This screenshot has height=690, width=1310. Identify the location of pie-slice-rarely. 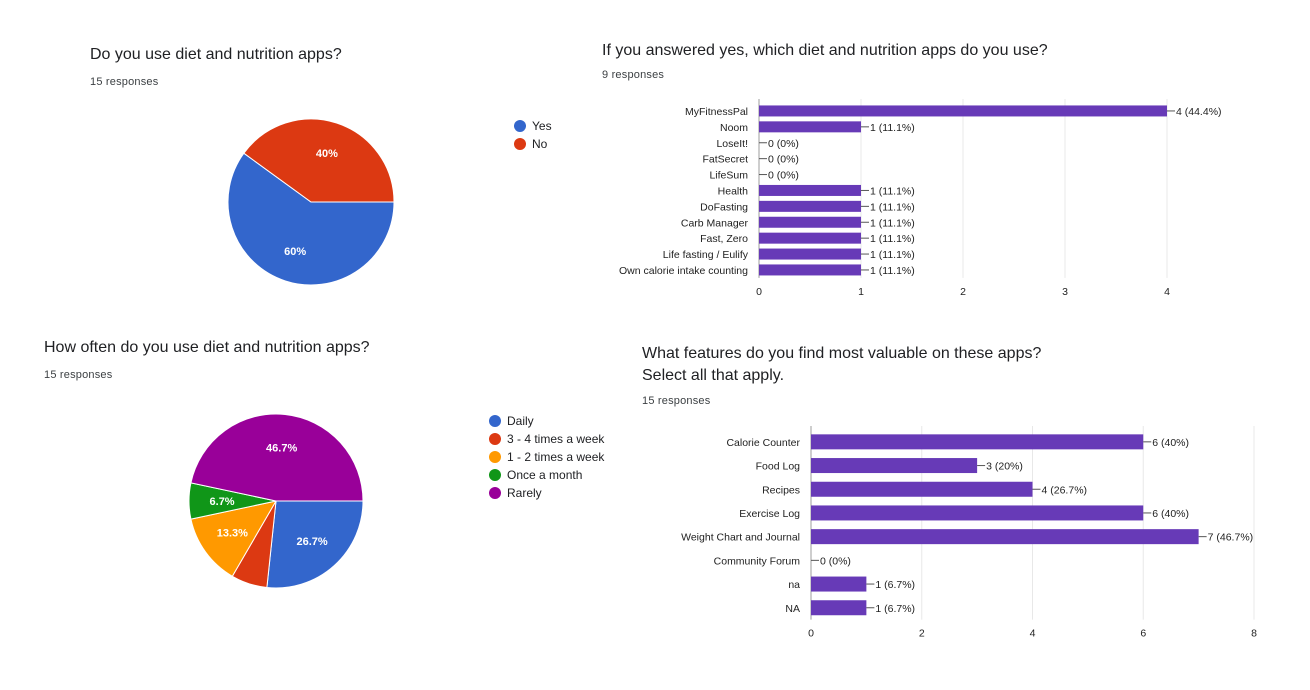
(277, 457).